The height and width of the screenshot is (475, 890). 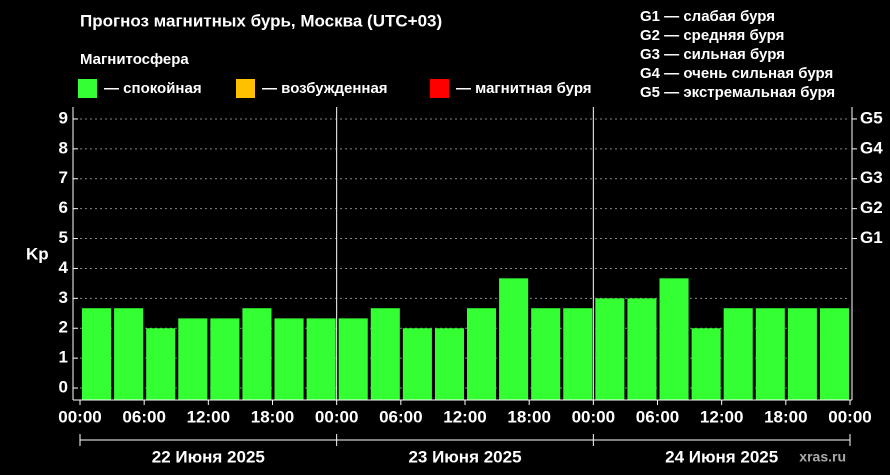 What do you see at coordinates (63, 297) in the screenshot?
I see `y-tick-label: 3` at bounding box center [63, 297].